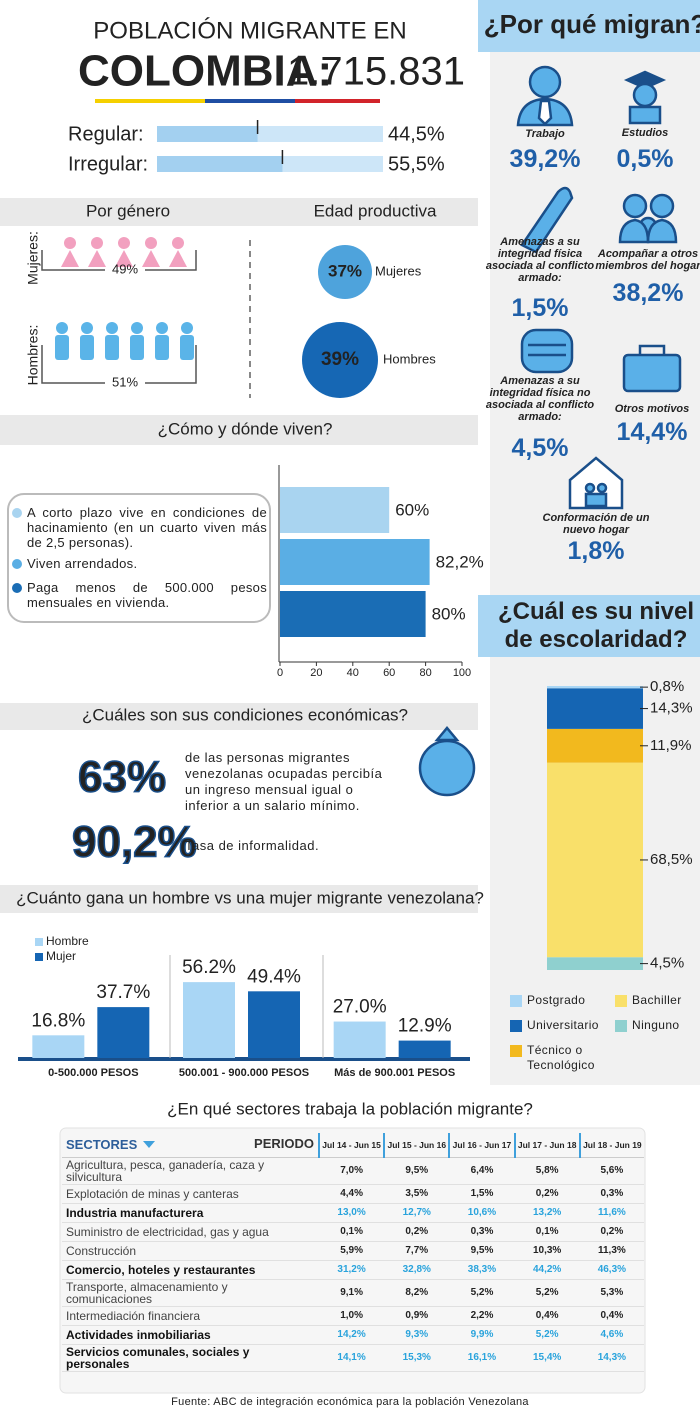  What do you see at coordinates (252, 845) in the screenshot?
I see `stat-text: Tasa de informalidad.` at bounding box center [252, 845].